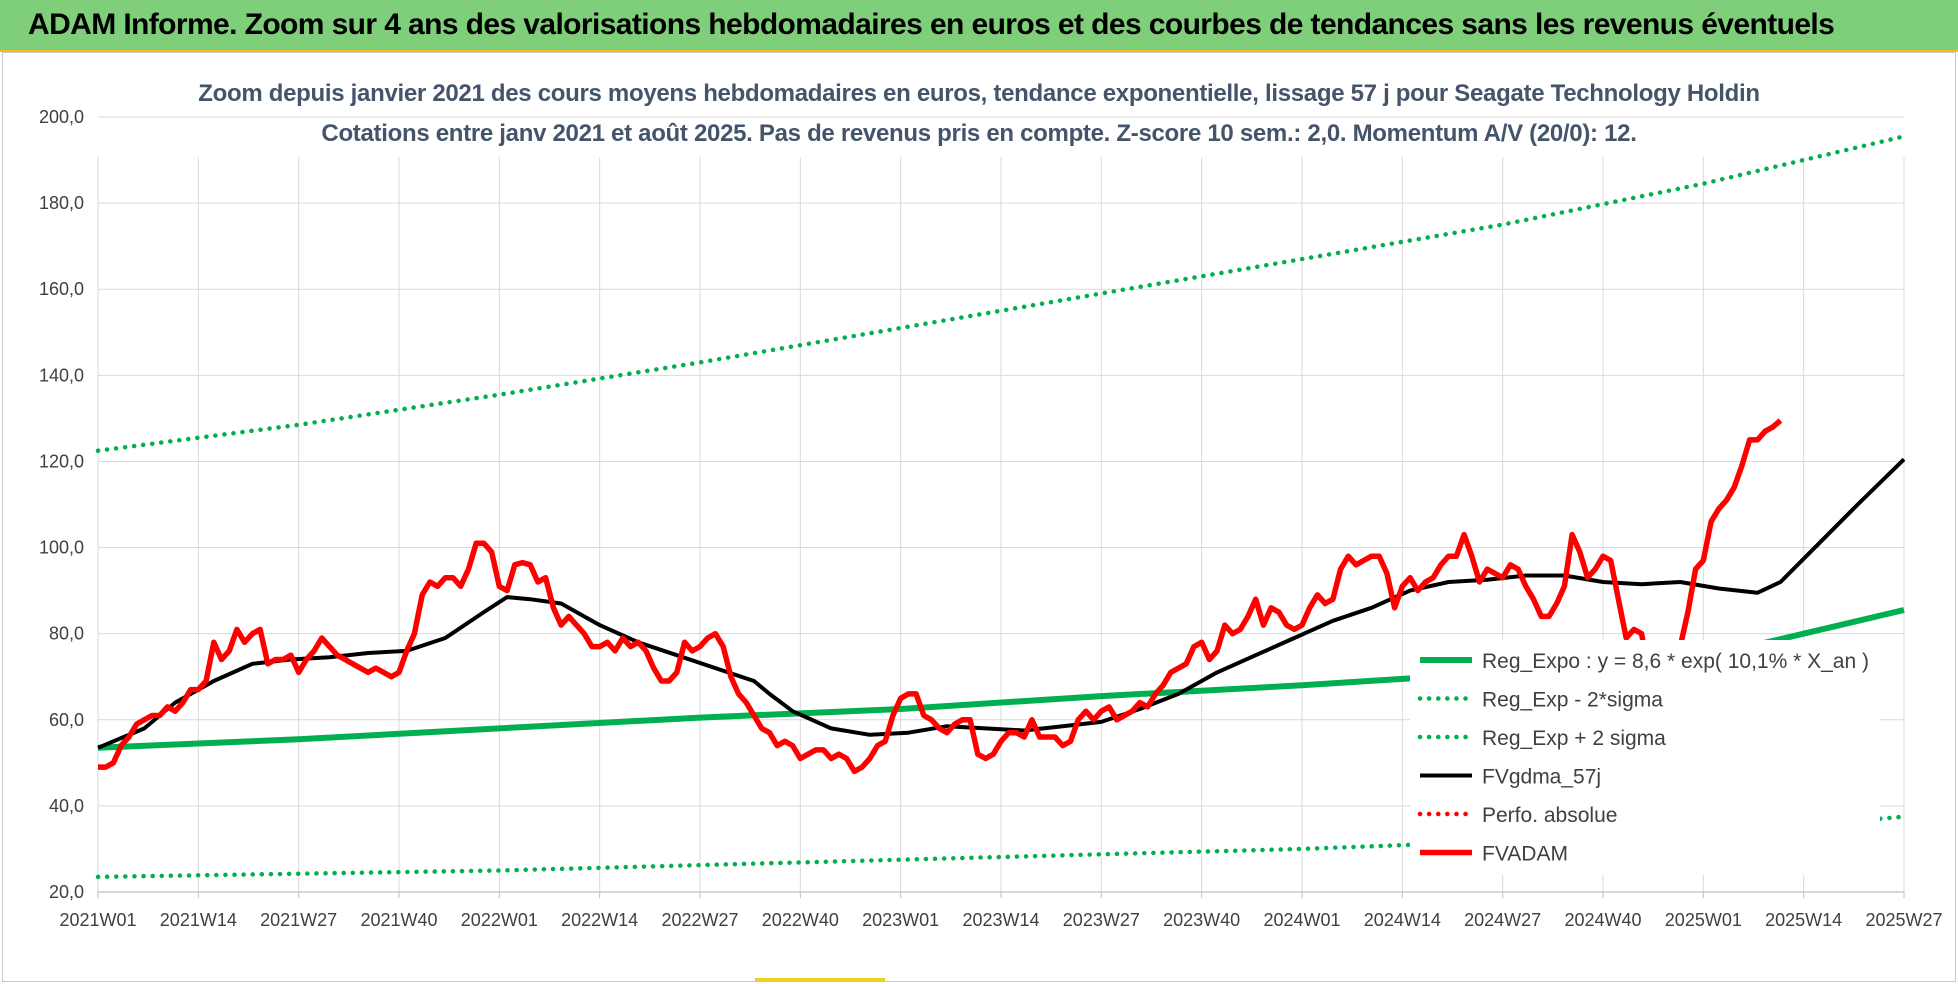 The height and width of the screenshot is (984, 1958). What do you see at coordinates (97, 920) in the screenshot?
I see `x-tick-label: 2021W01` at bounding box center [97, 920].